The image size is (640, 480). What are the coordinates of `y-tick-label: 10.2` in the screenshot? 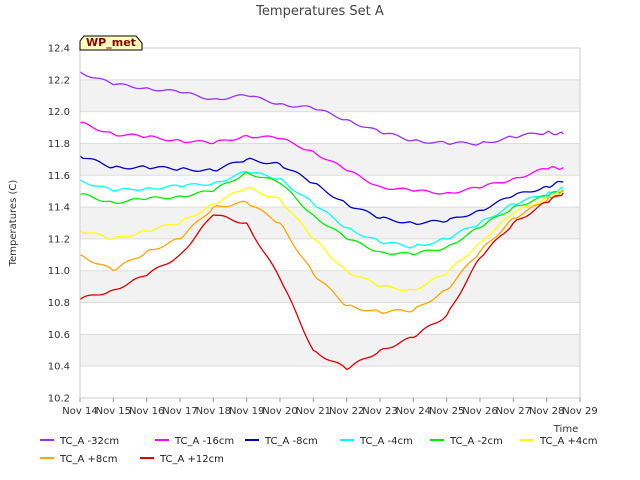 It's located at (59, 399).